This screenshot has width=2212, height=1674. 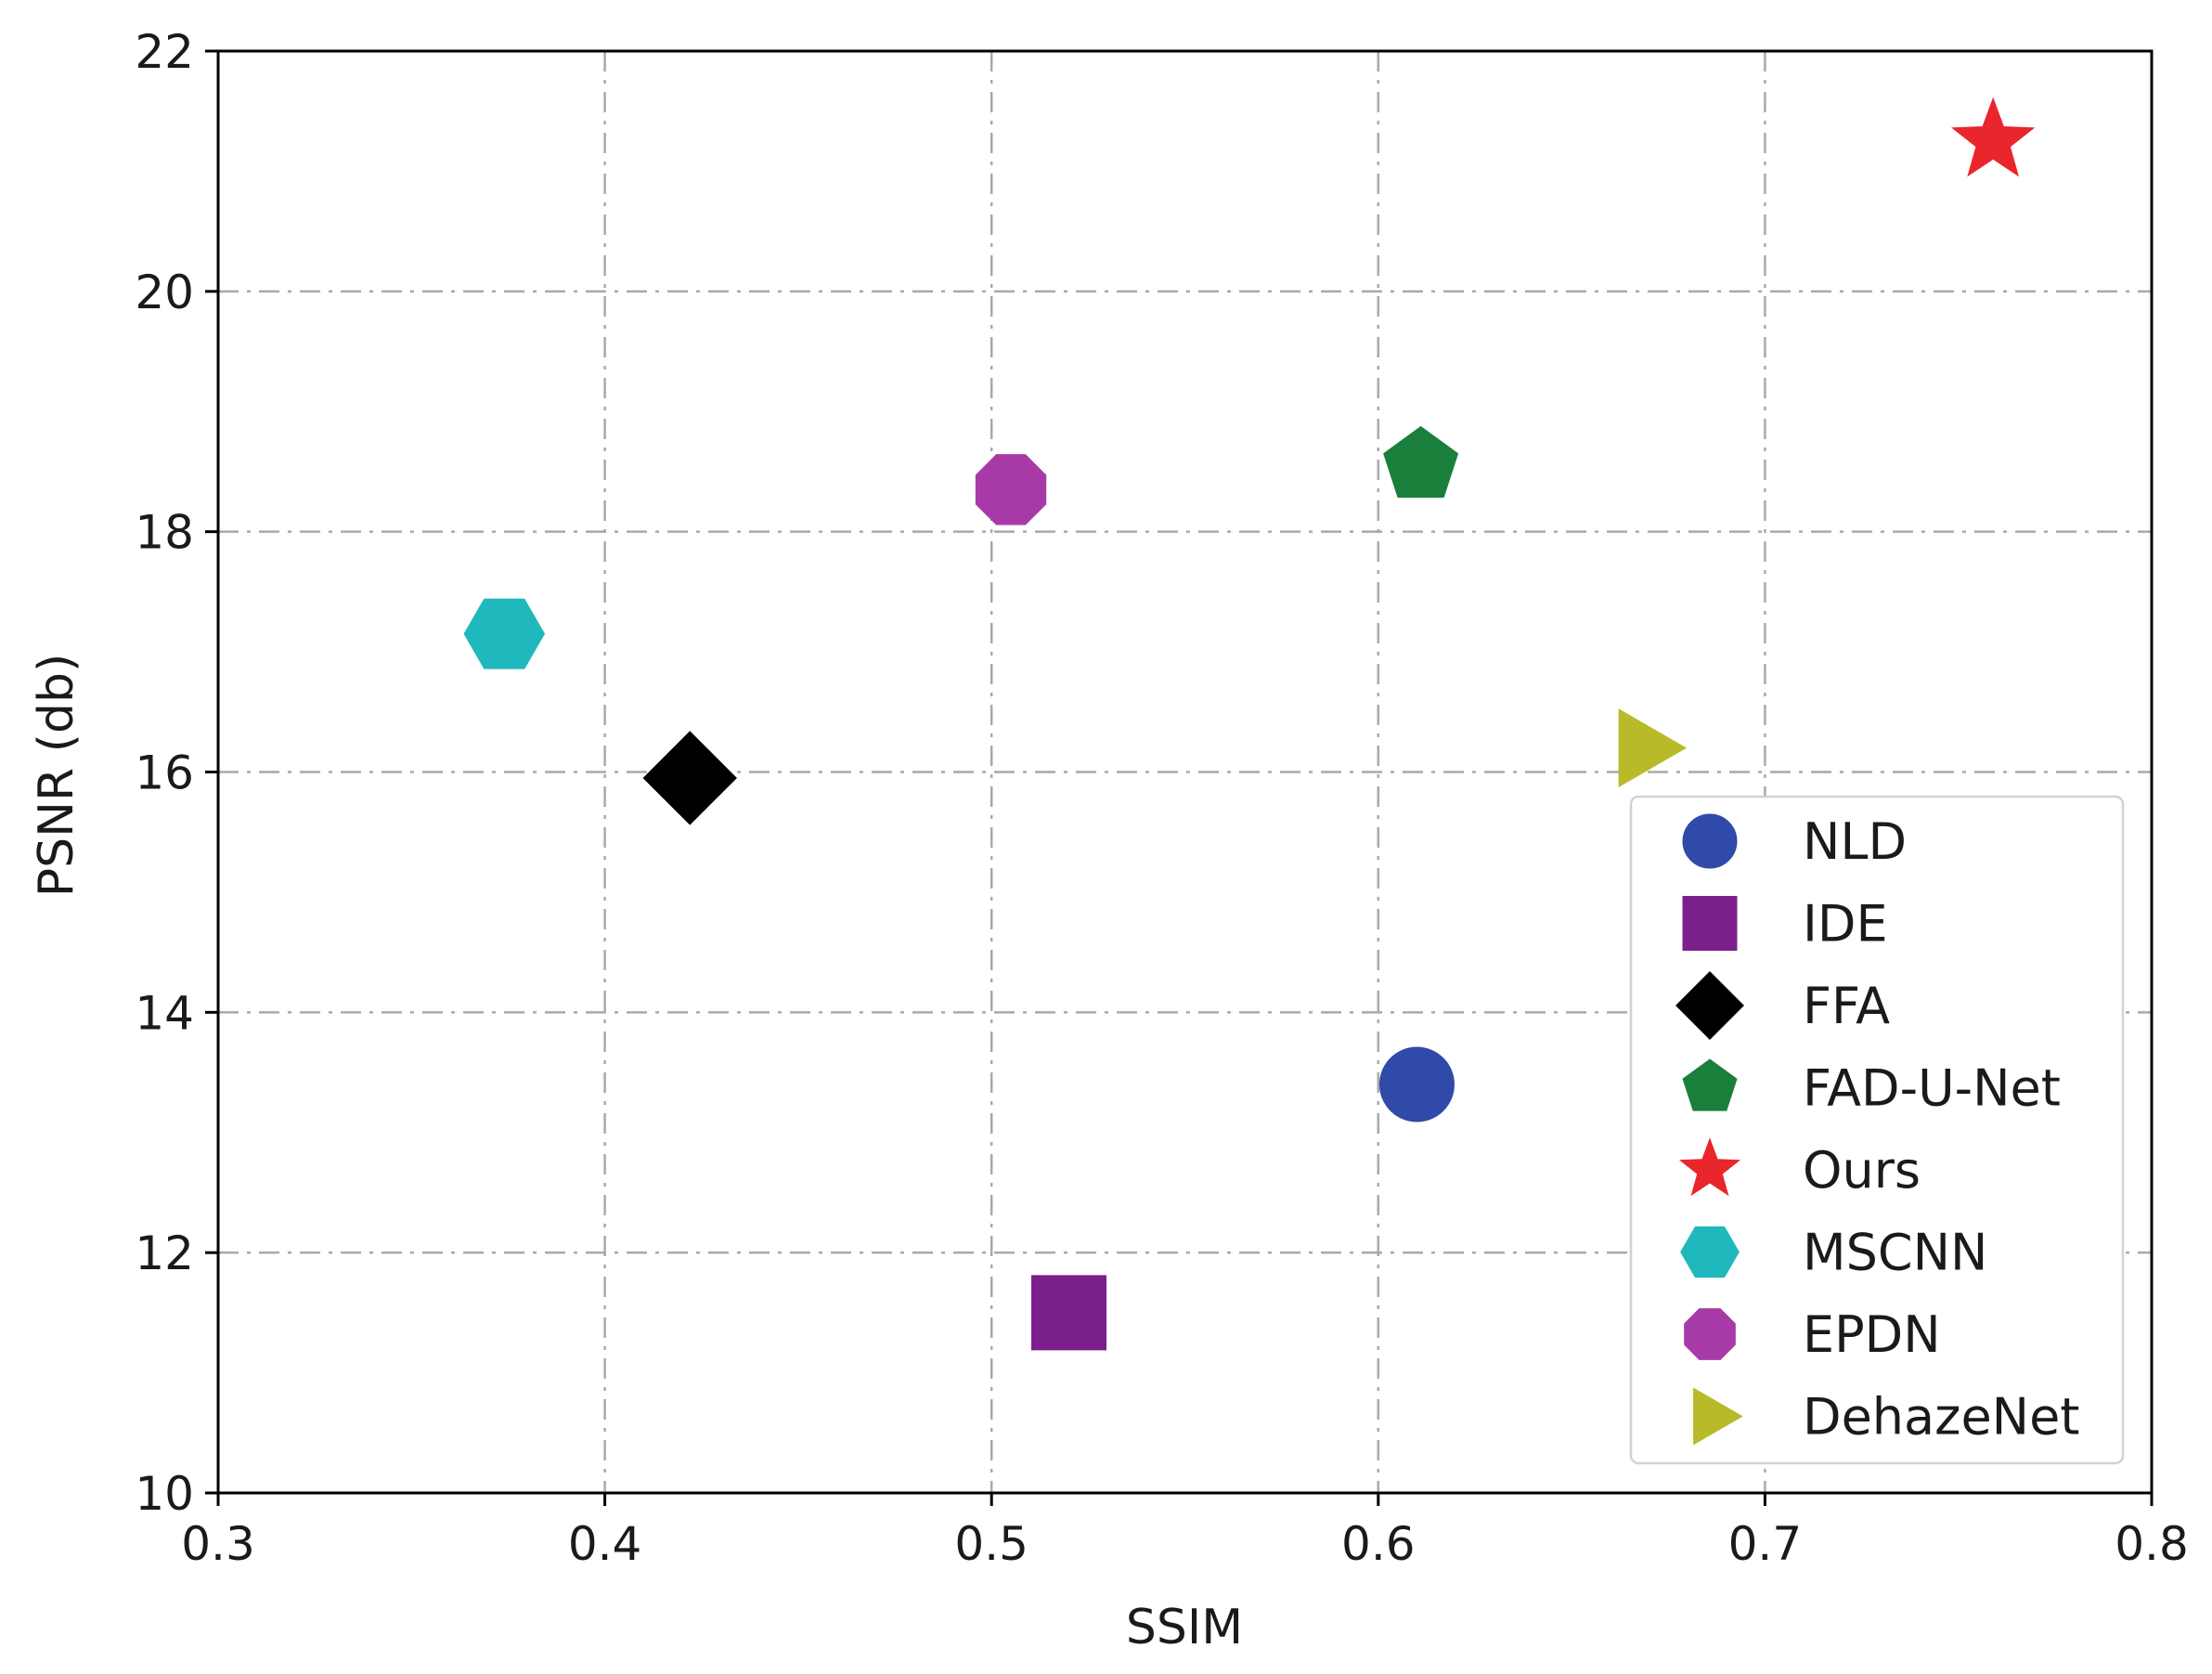 I want to click on y-tick-label: 14, so click(x=164, y=1013).